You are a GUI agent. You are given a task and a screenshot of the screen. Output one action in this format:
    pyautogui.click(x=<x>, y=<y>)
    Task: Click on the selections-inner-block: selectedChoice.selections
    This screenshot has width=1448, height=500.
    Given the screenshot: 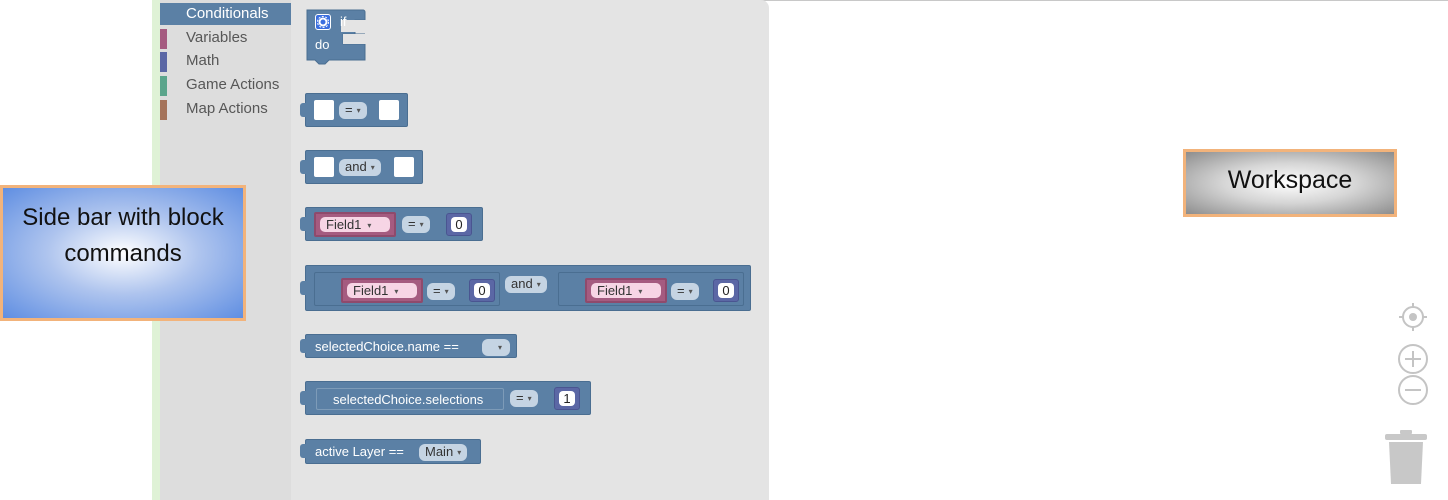 What is the action you would take?
    pyautogui.click(x=410, y=399)
    